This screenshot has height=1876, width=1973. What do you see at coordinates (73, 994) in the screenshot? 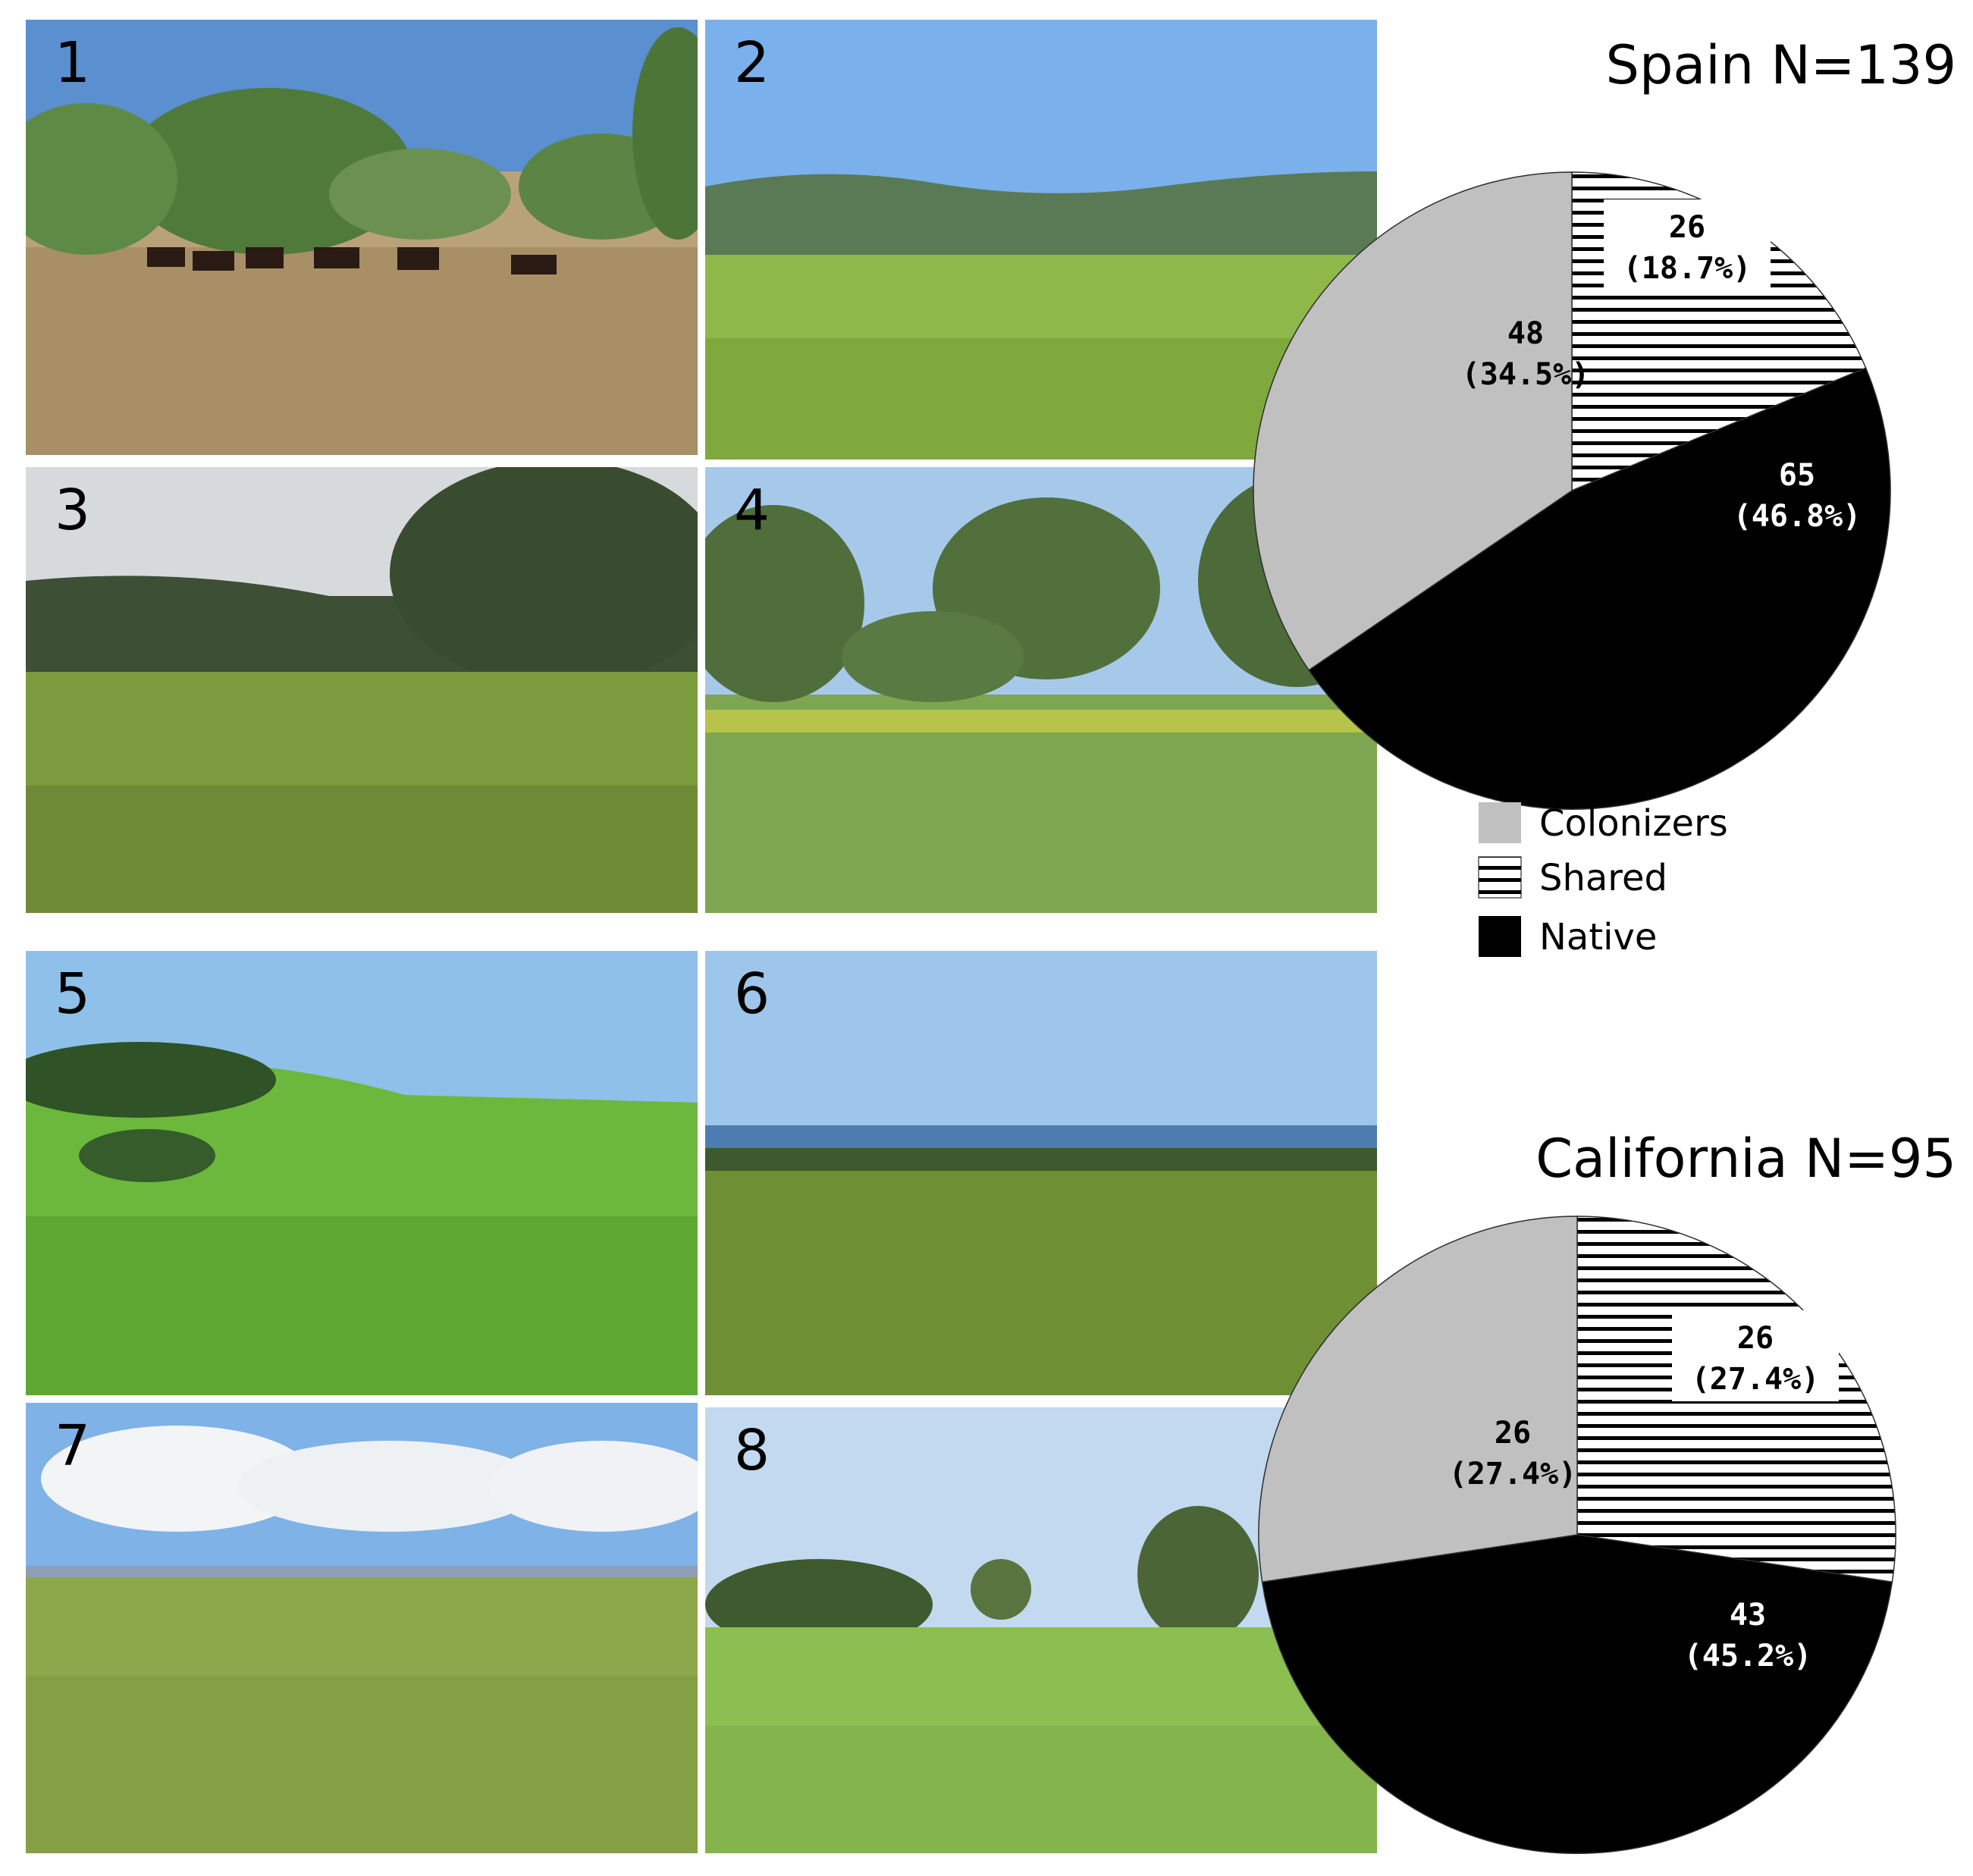
I see `photo-5-label: 5` at bounding box center [73, 994].